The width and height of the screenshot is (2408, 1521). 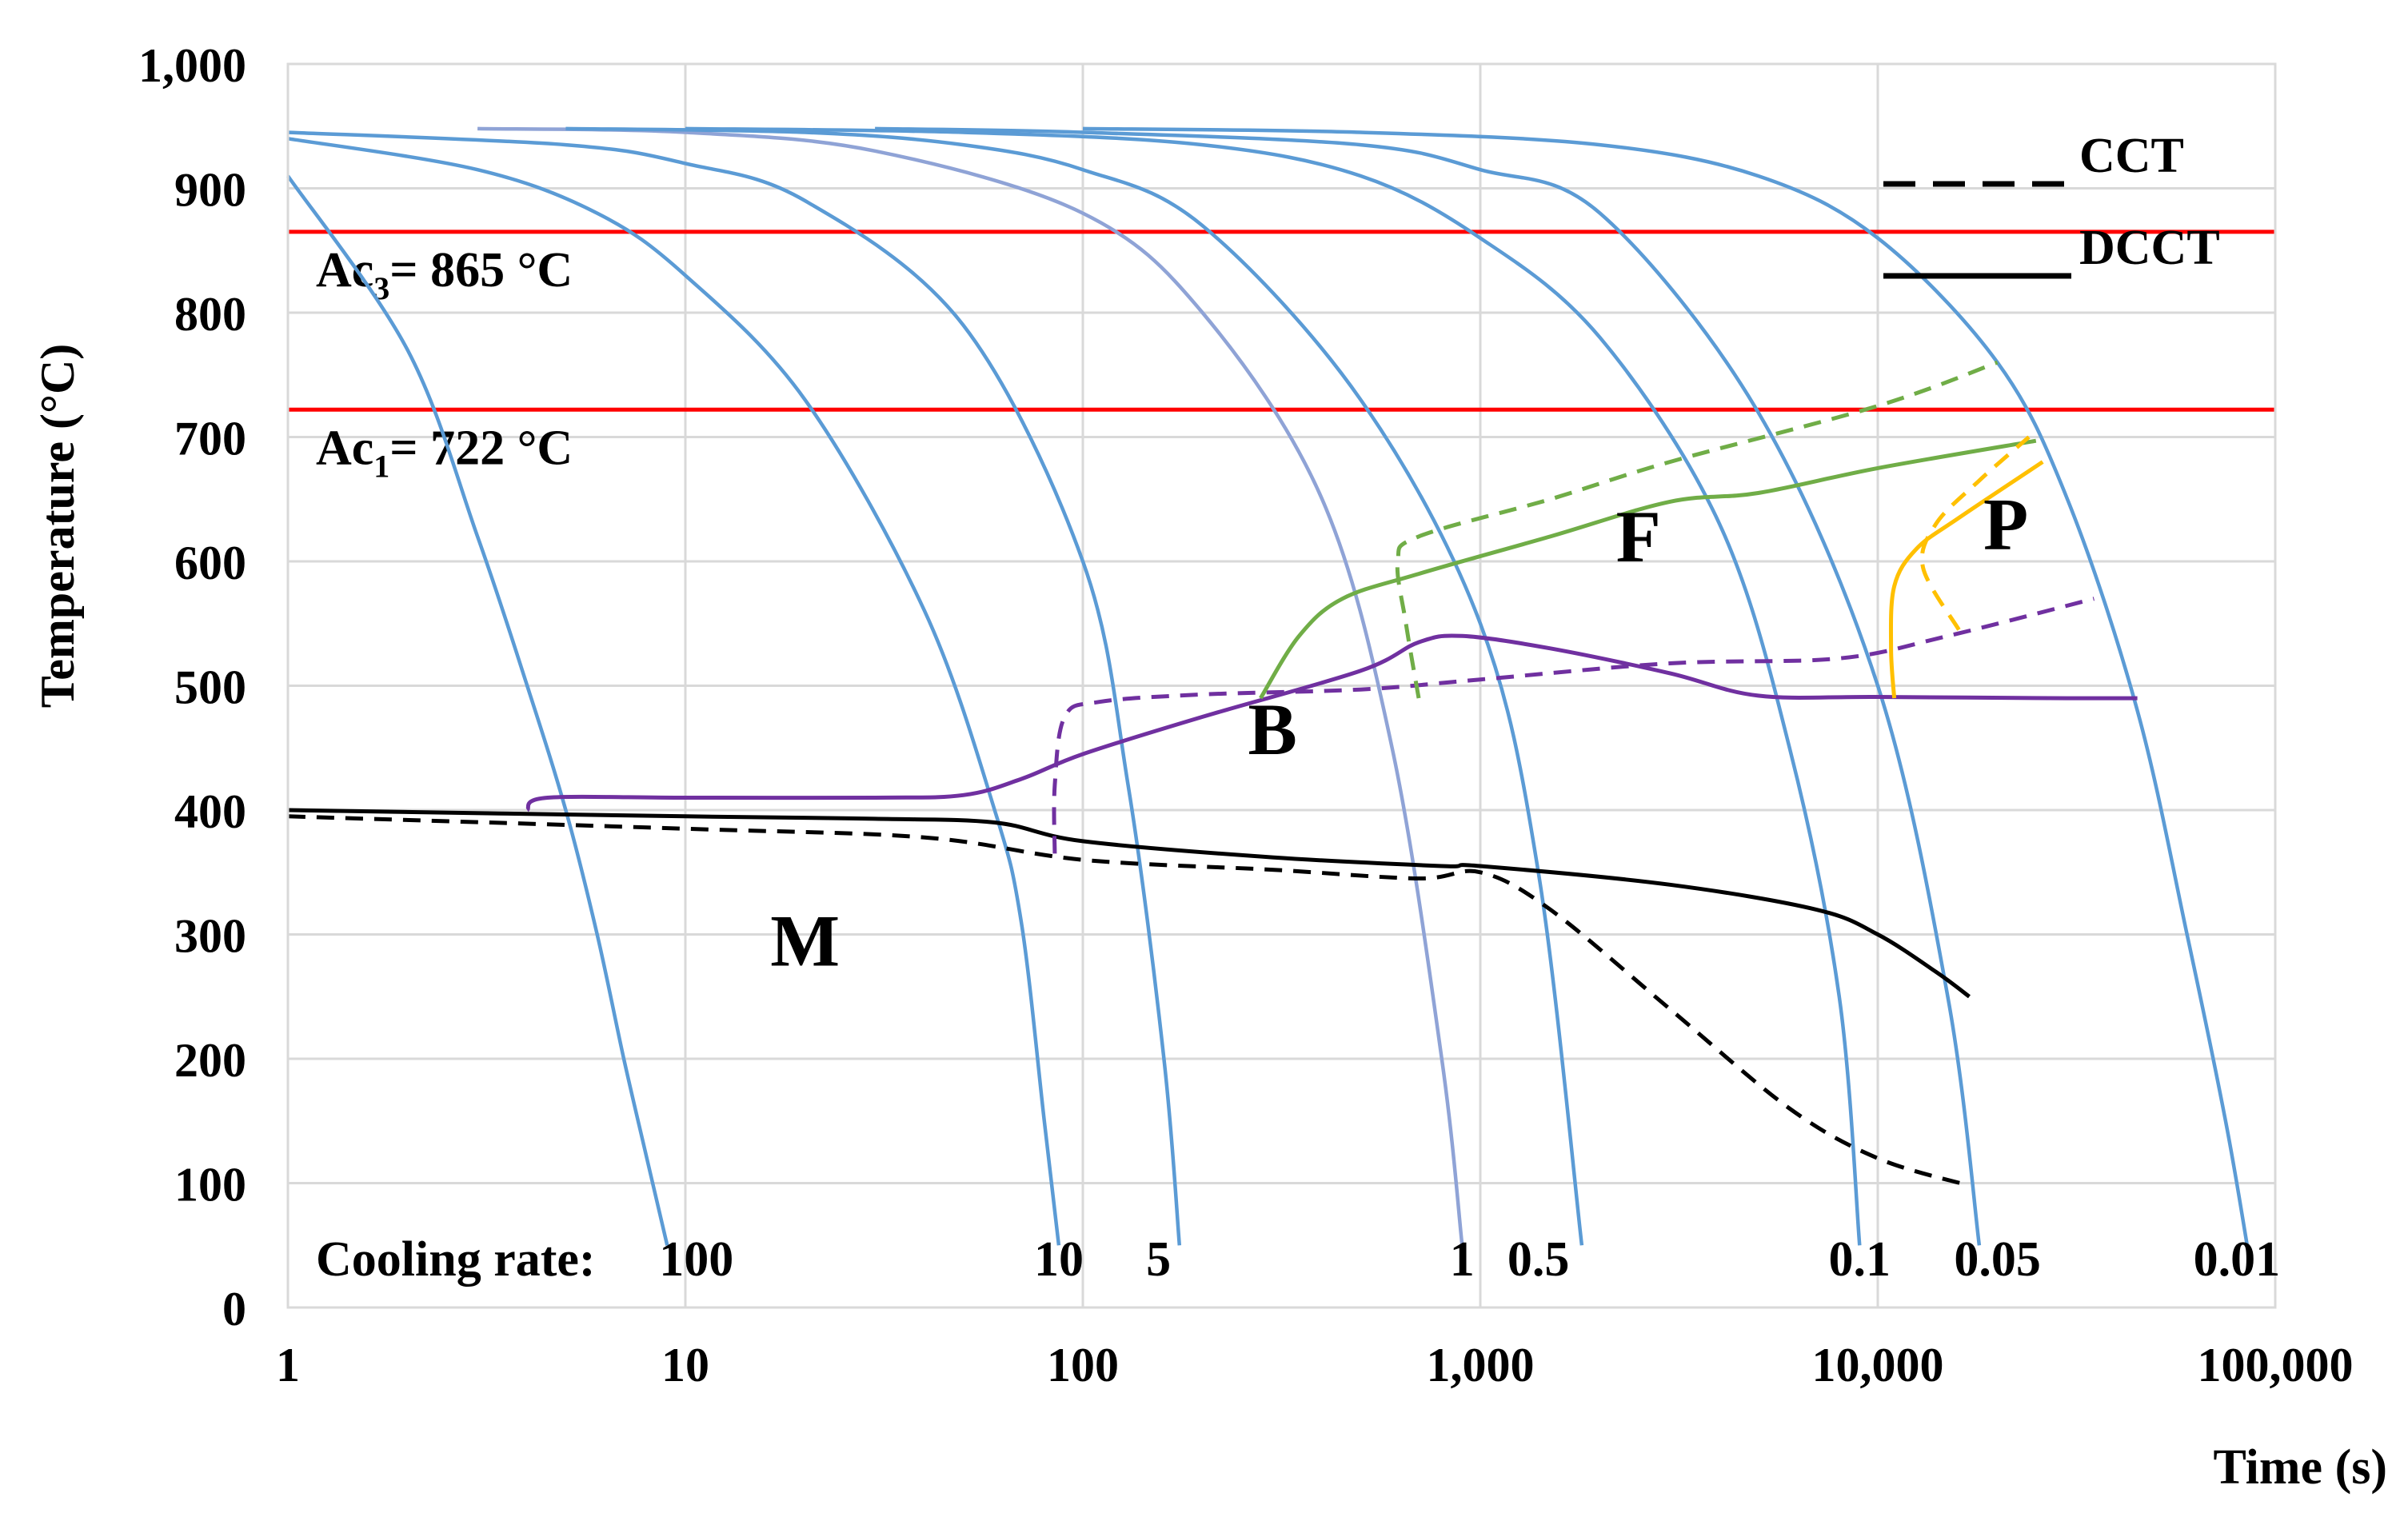 What do you see at coordinates (2131, 156) in the screenshot?
I see `legend-label-cct: CCT` at bounding box center [2131, 156].